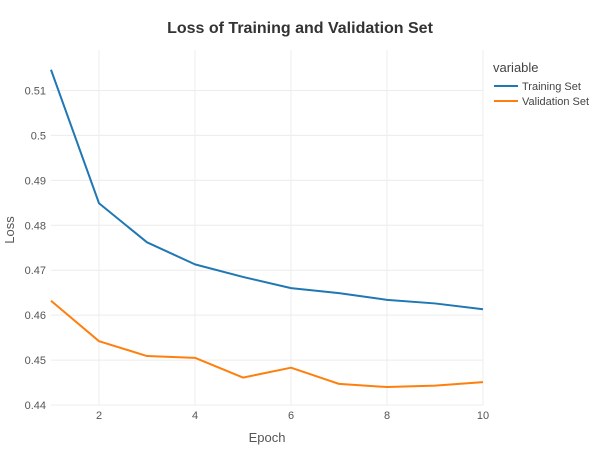 The image size is (600, 450). What do you see at coordinates (35, 406) in the screenshot?
I see `y-tick-label: 0.44` at bounding box center [35, 406].